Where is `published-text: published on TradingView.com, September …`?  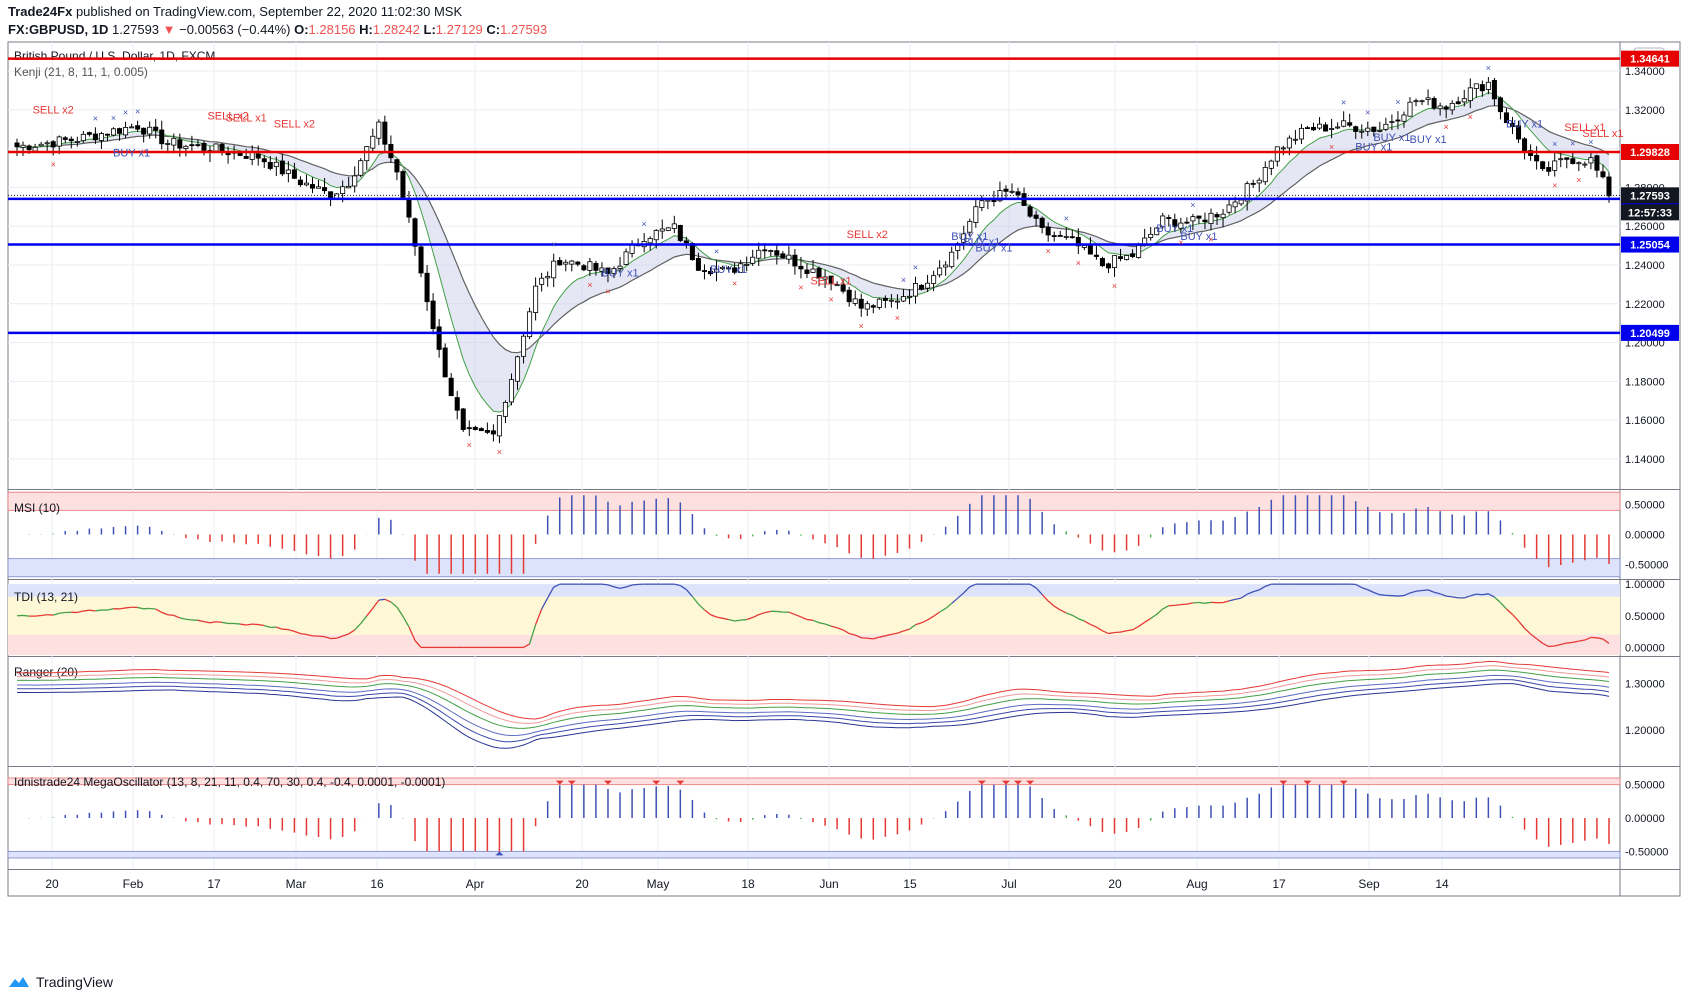
published-text: published on TradingView.com, September … is located at coordinates (269, 11).